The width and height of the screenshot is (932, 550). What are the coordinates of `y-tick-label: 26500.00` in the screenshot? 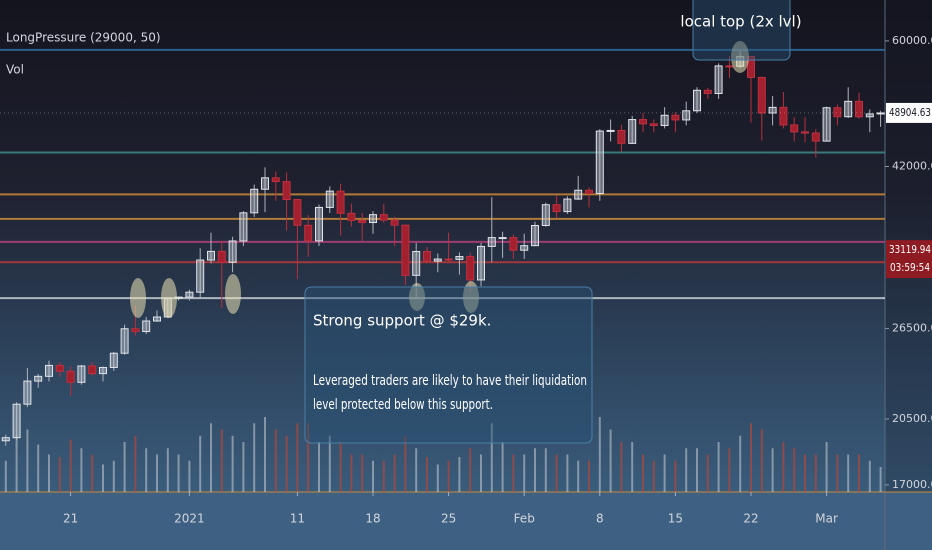 It's located at (912, 328).